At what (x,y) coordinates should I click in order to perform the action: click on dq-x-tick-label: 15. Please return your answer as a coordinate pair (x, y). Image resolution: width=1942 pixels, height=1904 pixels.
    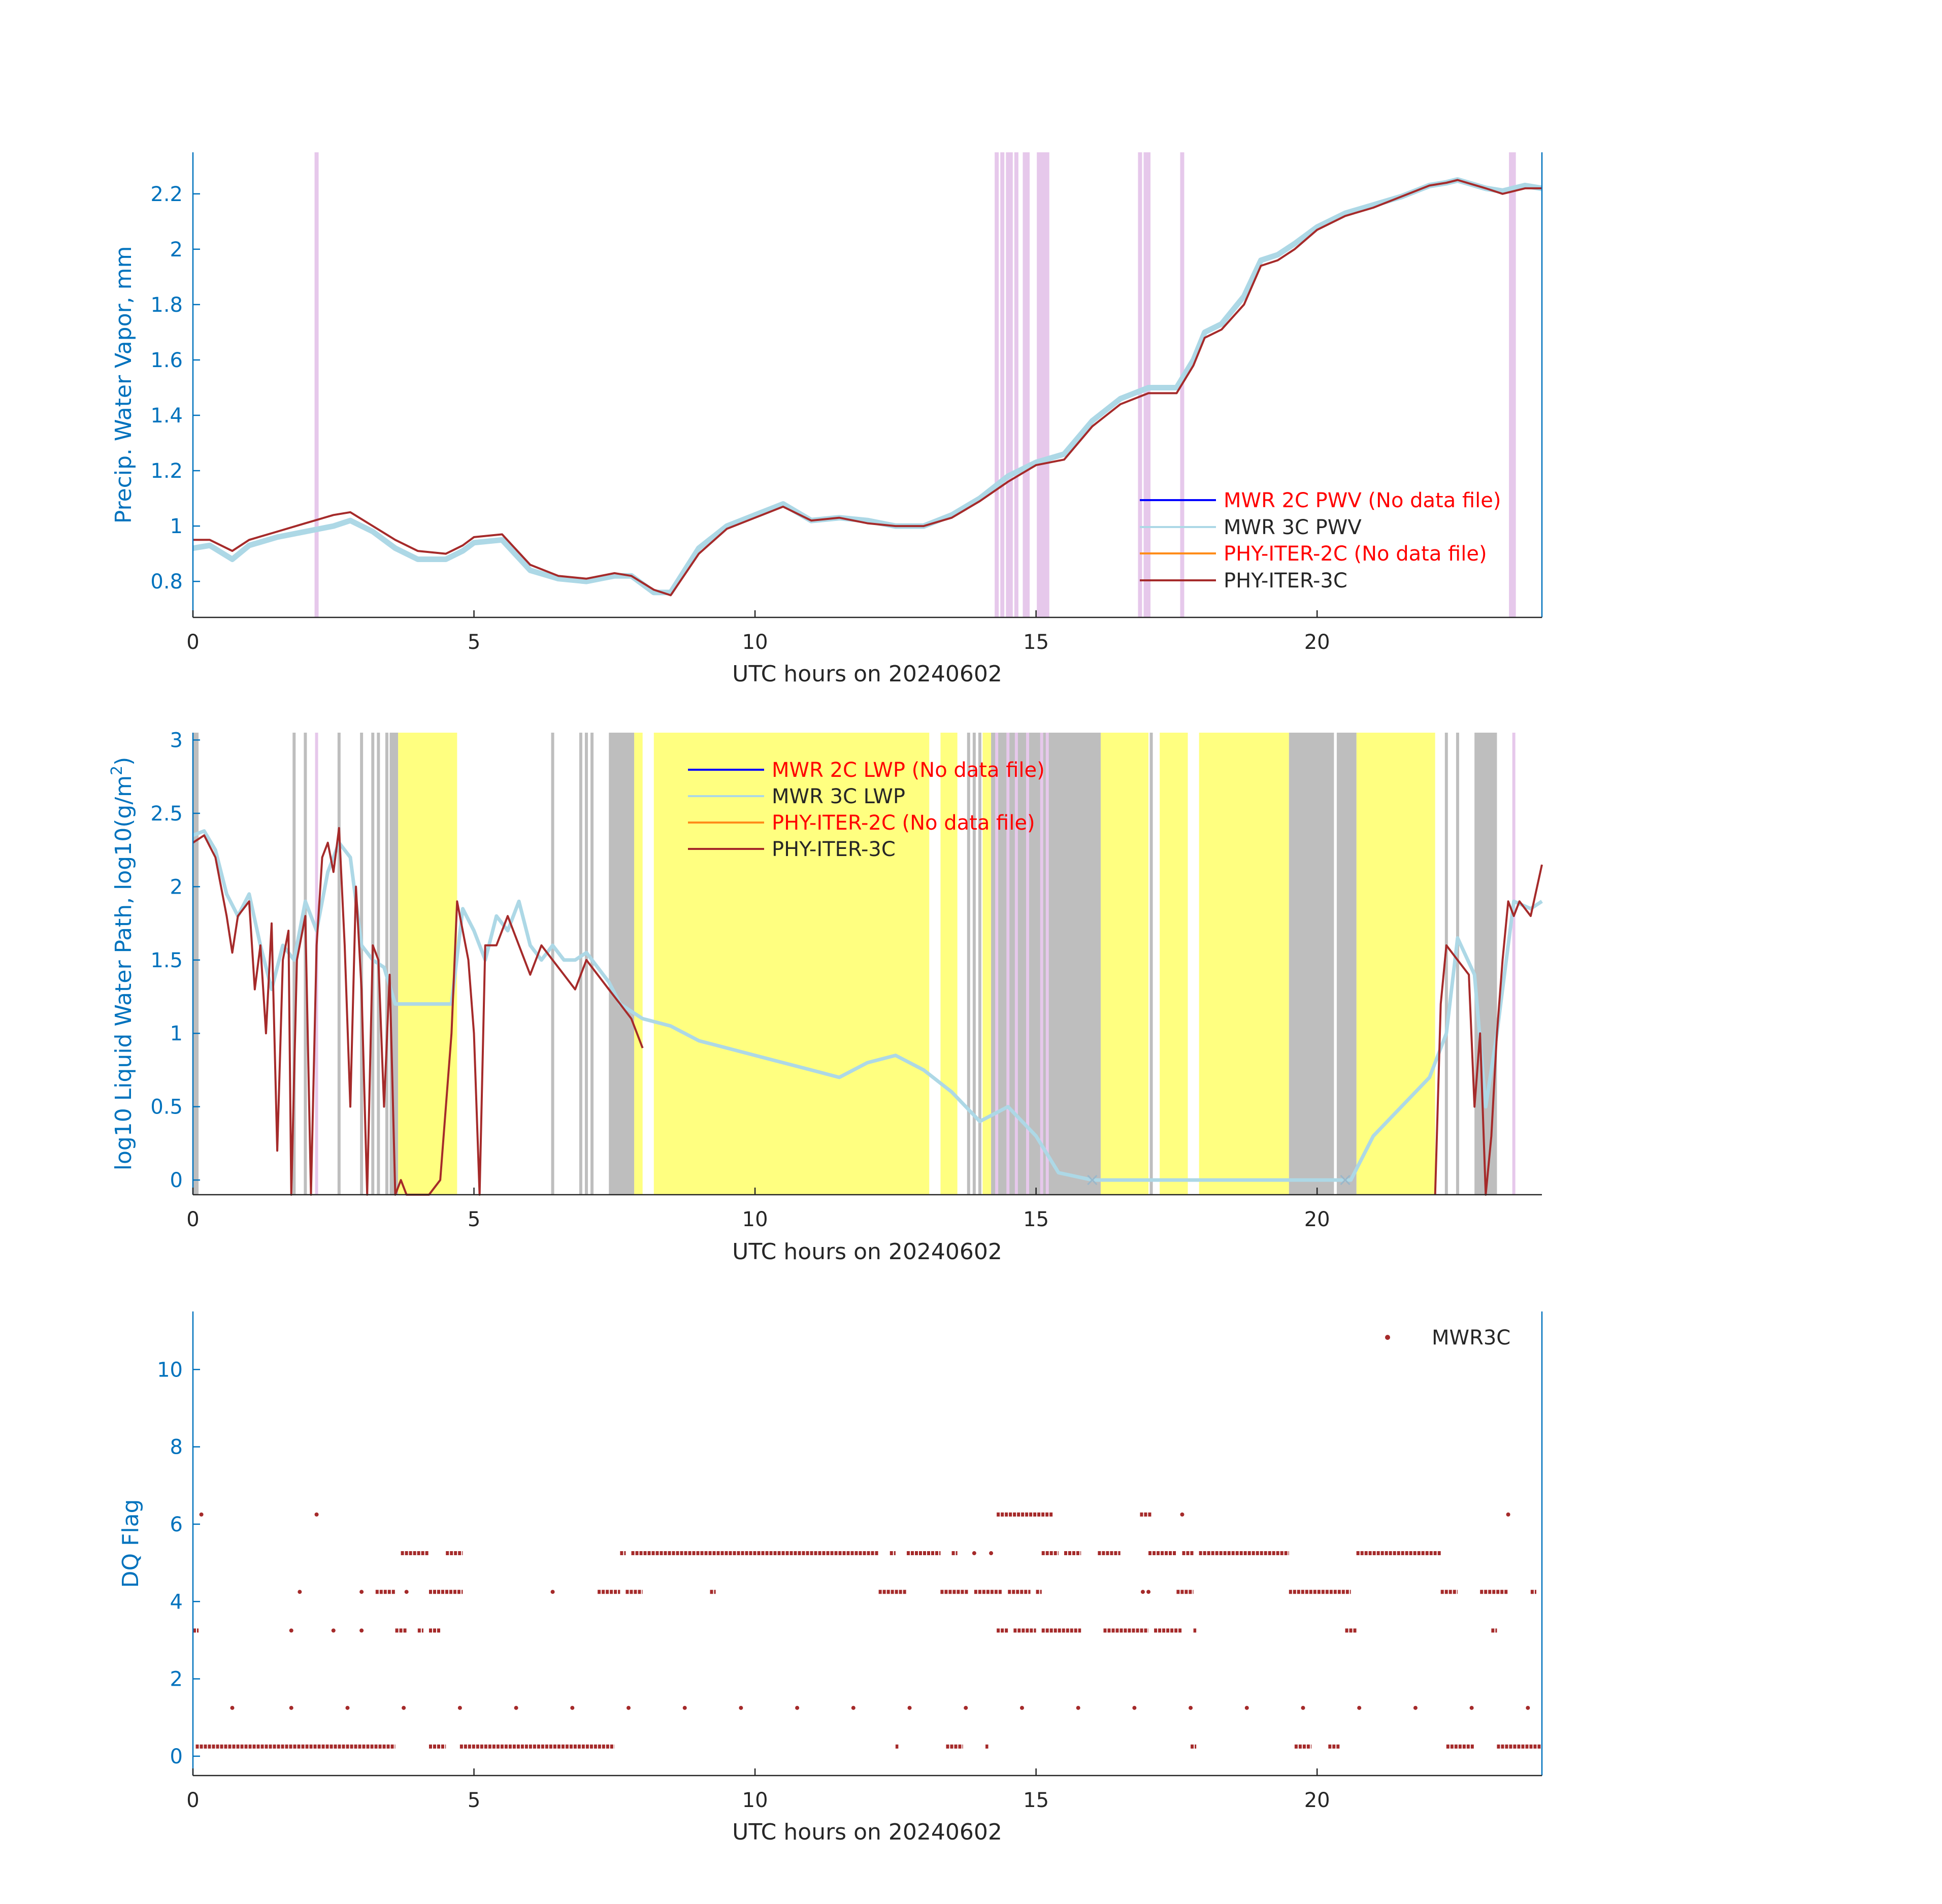
    Looking at the image, I should click on (1036, 1801).